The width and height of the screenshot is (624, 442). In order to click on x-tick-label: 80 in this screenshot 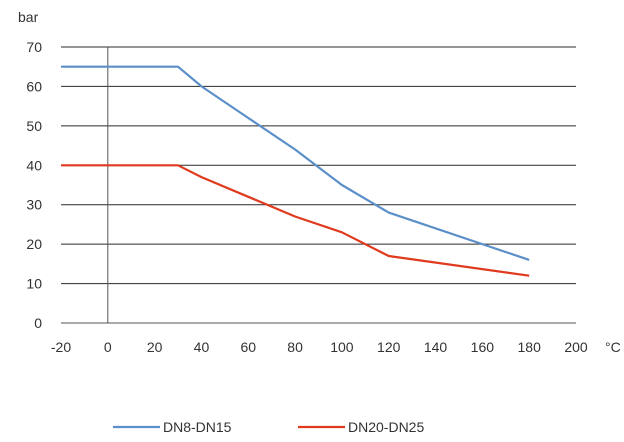, I will do `click(295, 347)`.